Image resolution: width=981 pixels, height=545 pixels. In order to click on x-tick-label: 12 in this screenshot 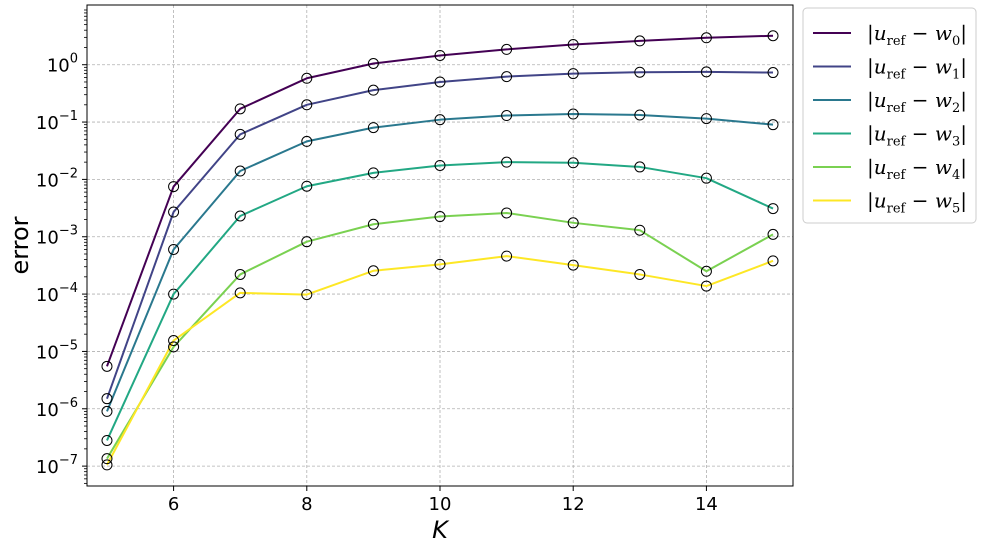, I will do `click(573, 504)`.